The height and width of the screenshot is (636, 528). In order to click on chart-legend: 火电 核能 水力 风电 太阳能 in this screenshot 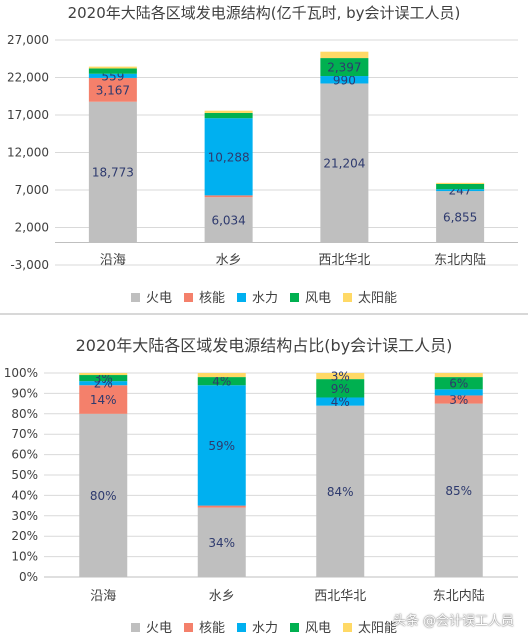, I will do `click(264, 296)`.